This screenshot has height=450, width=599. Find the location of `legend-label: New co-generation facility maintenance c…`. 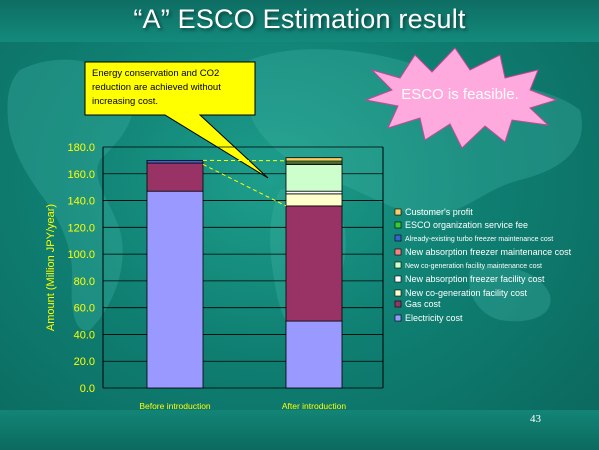

legend-label: New co-generation facility maintenance c… is located at coordinates (473, 266).